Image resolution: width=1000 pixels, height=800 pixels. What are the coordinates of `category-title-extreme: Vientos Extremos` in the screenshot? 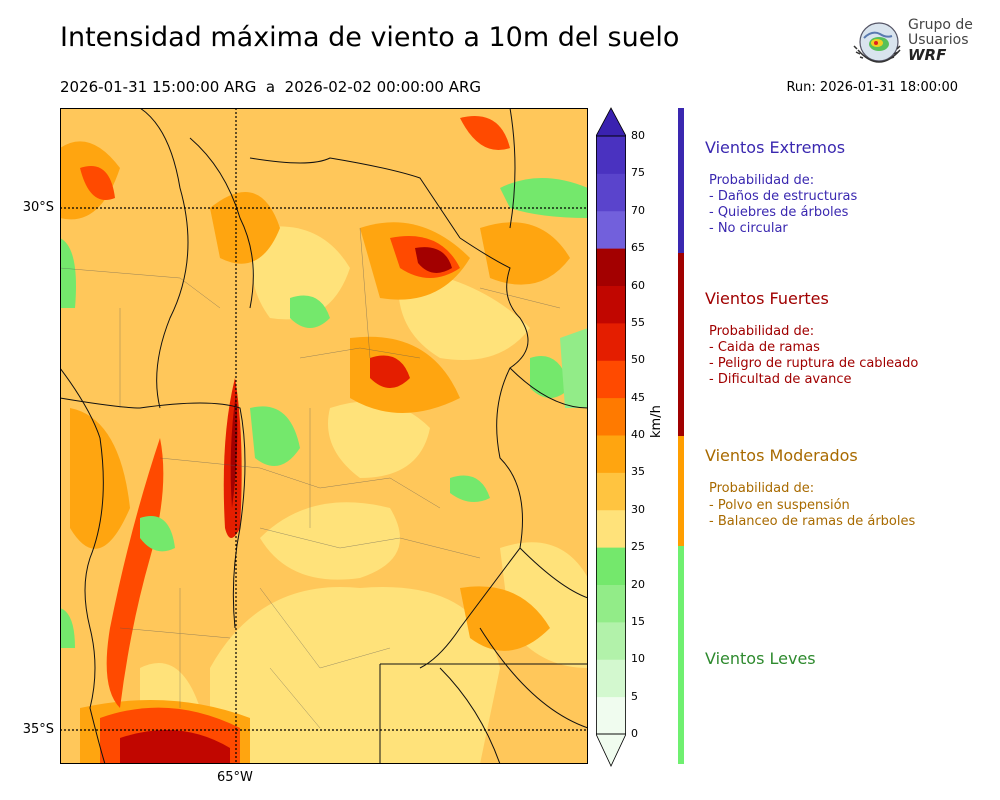 It's located at (775, 147).